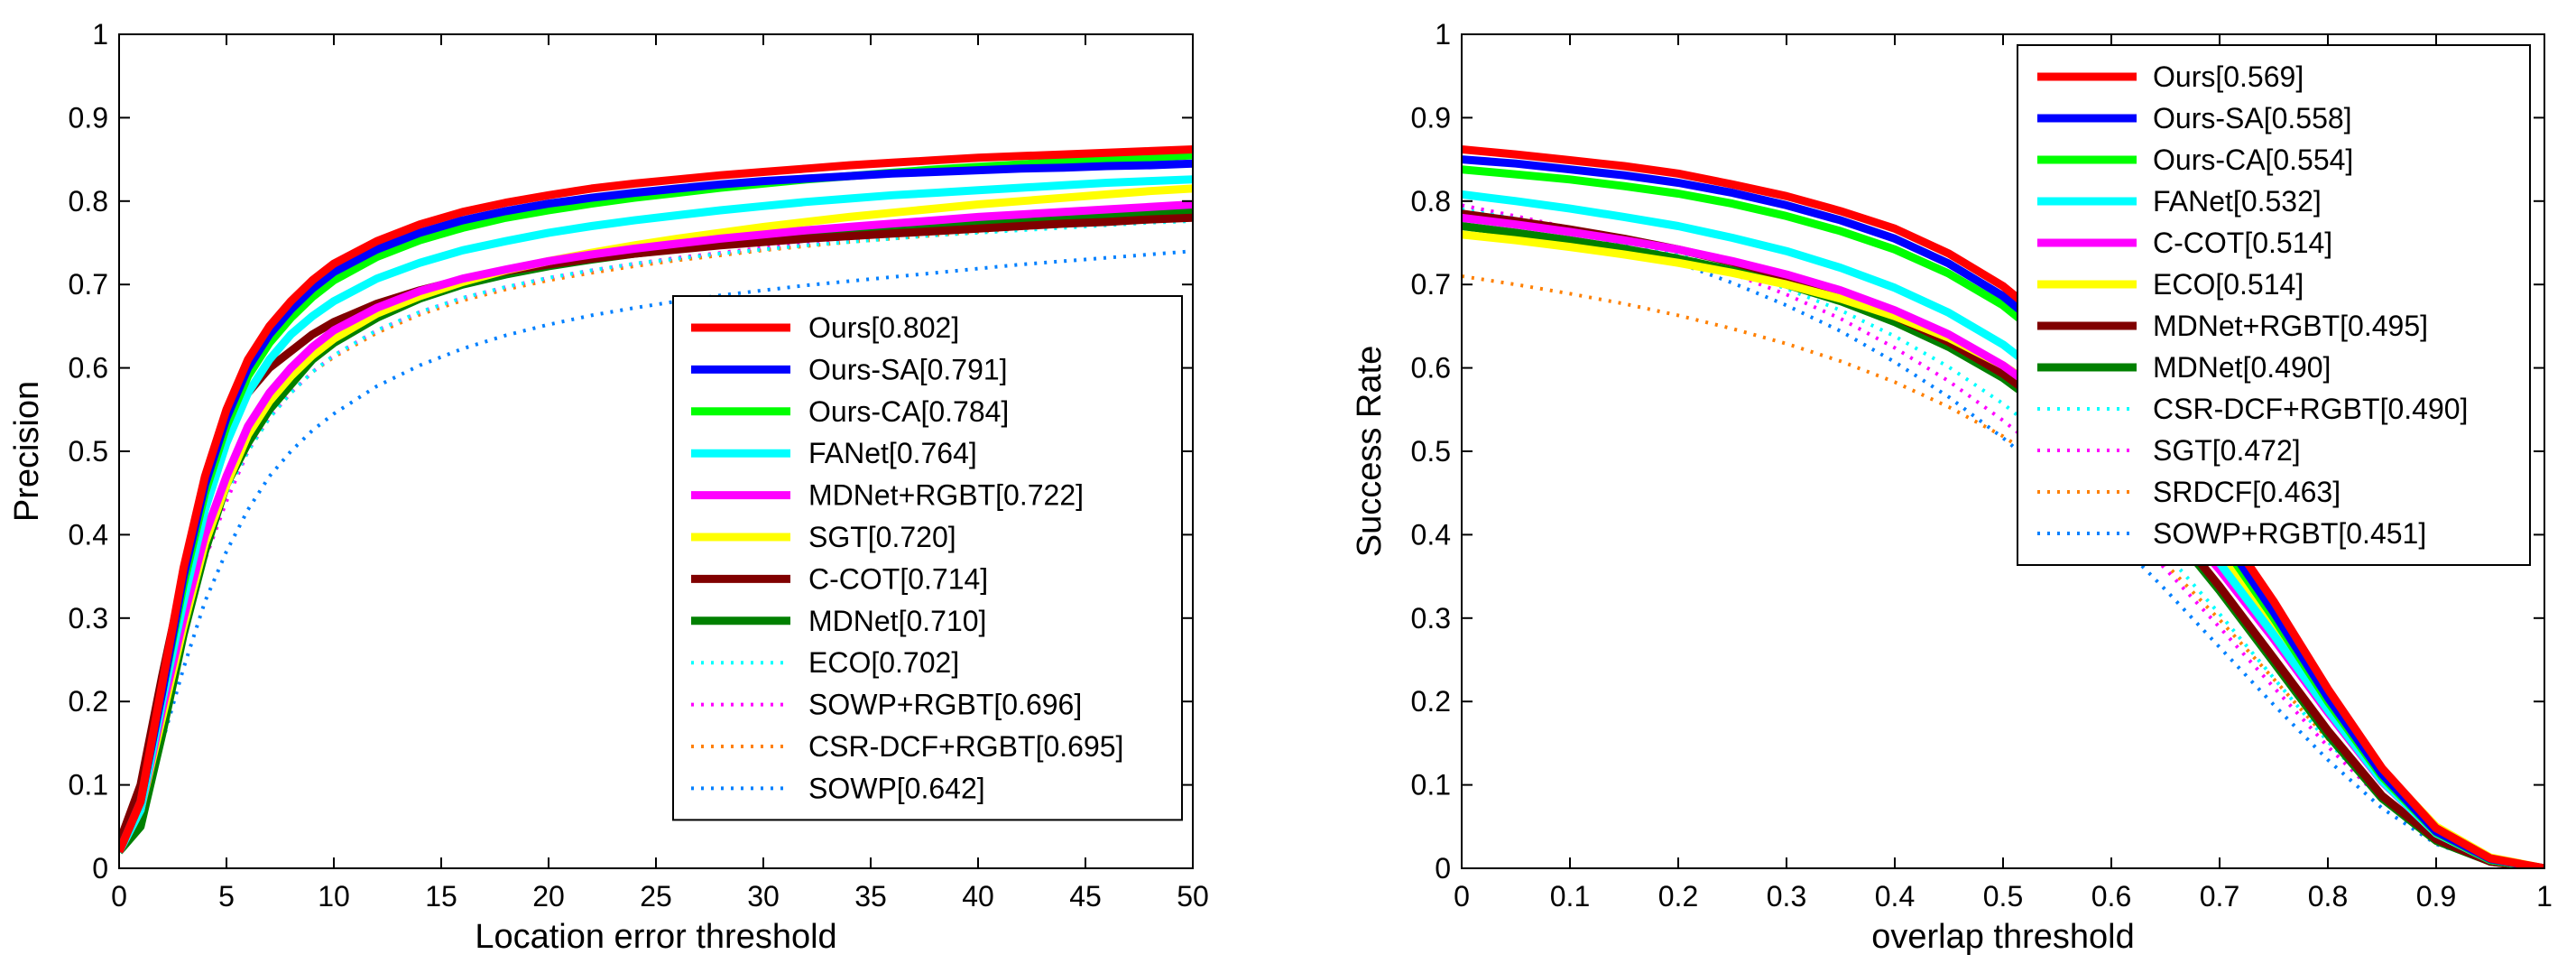 The width and height of the screenshot is (2576, 973). What do you see at coordinates (2247, 492) in the screenshot?
I see `legend-entry-label: SRDCF[0.463]` at bounding box center [2247, 492].